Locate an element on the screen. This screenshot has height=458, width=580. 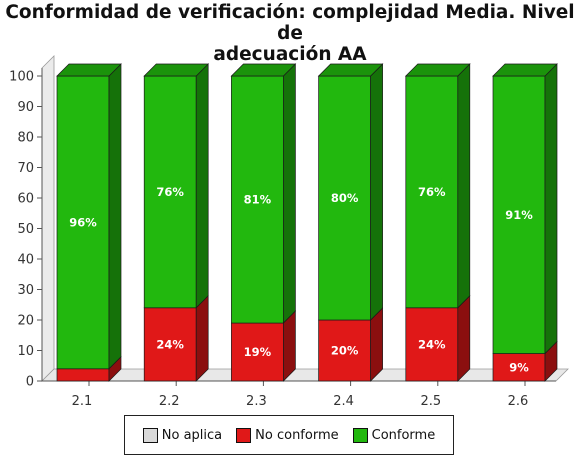
y-tick-label: 0 is located at coordinates (30, 382).